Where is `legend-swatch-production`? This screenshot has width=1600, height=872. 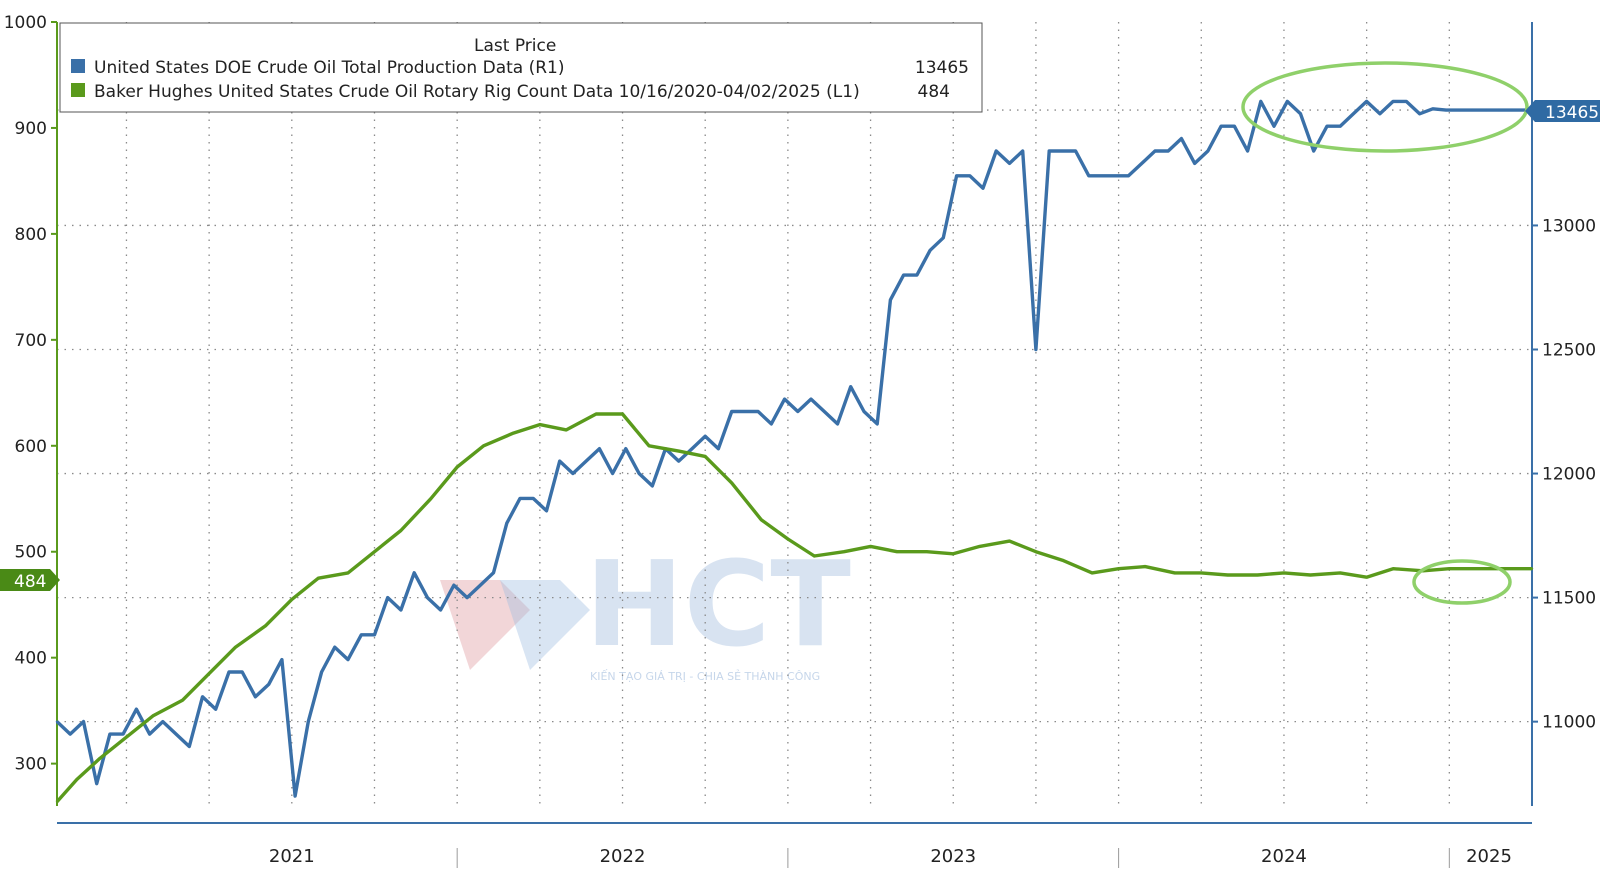 legend-swatch-production is located at coordinates (78, 66).